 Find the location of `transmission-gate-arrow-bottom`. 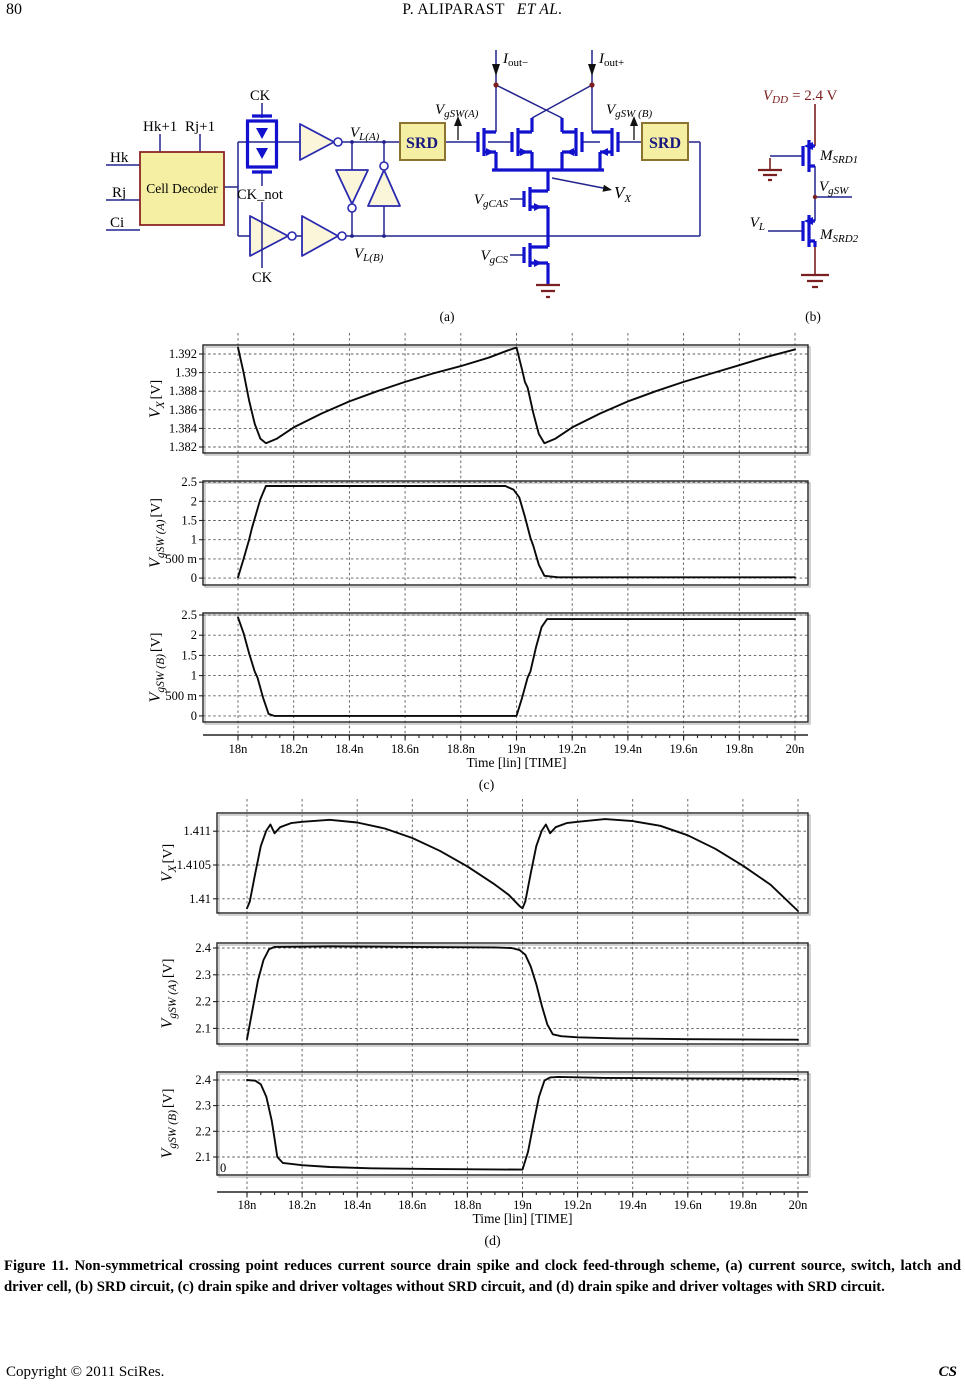

transmission-gate-arrow-bottom is located at coordinates (262, 153).